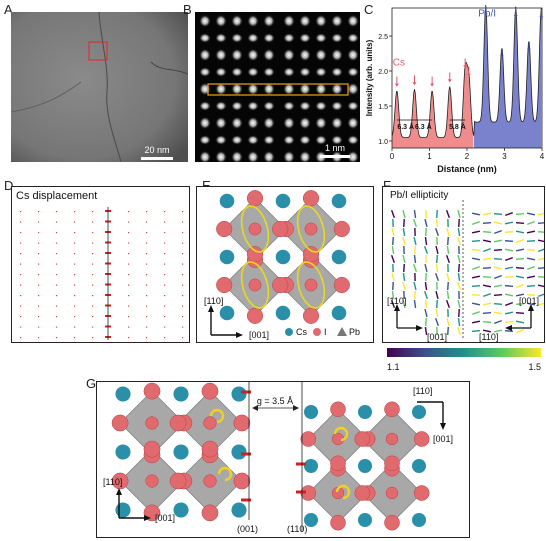 This screenshot has height=541, width=546. I want to click on distance-label: 5.8 Å, so click(457, 126).